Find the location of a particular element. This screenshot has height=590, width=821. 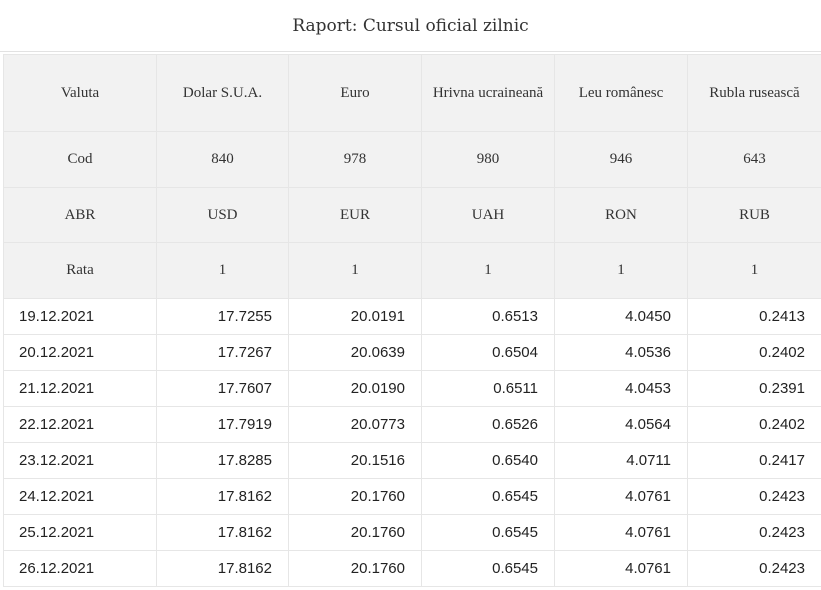

rate-cell: 4.0453 is located at coordinates (621, 388).